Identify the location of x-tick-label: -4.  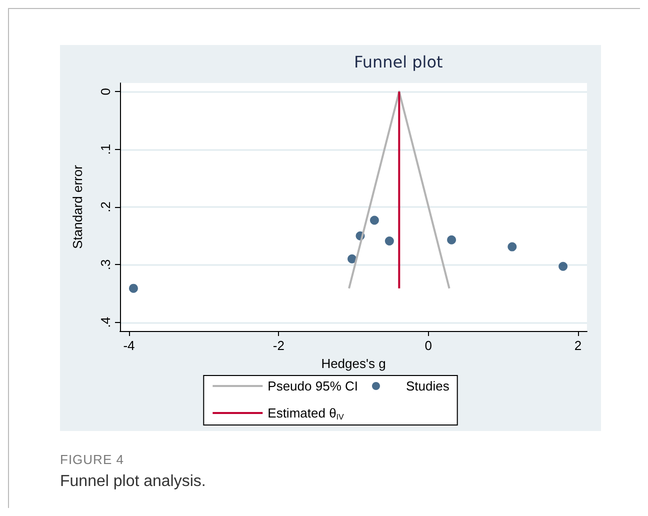
(129, 345).